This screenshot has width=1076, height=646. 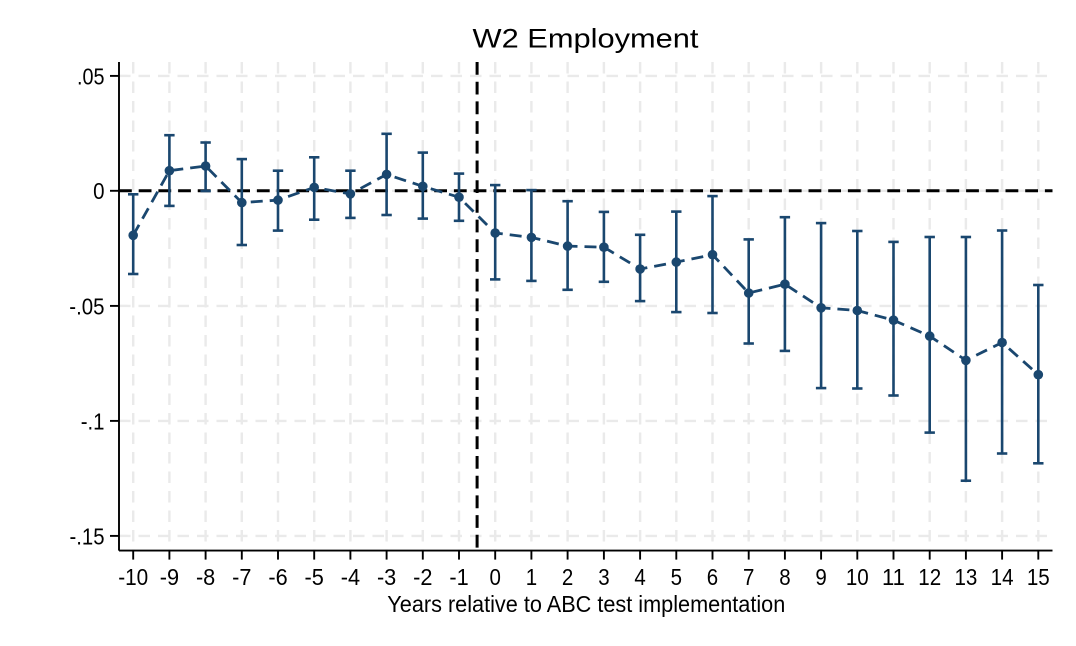 What do you see at coordinates (133, 577) in the screenshot?
I see `svg-text: -10` at bounding box center [133, 577].